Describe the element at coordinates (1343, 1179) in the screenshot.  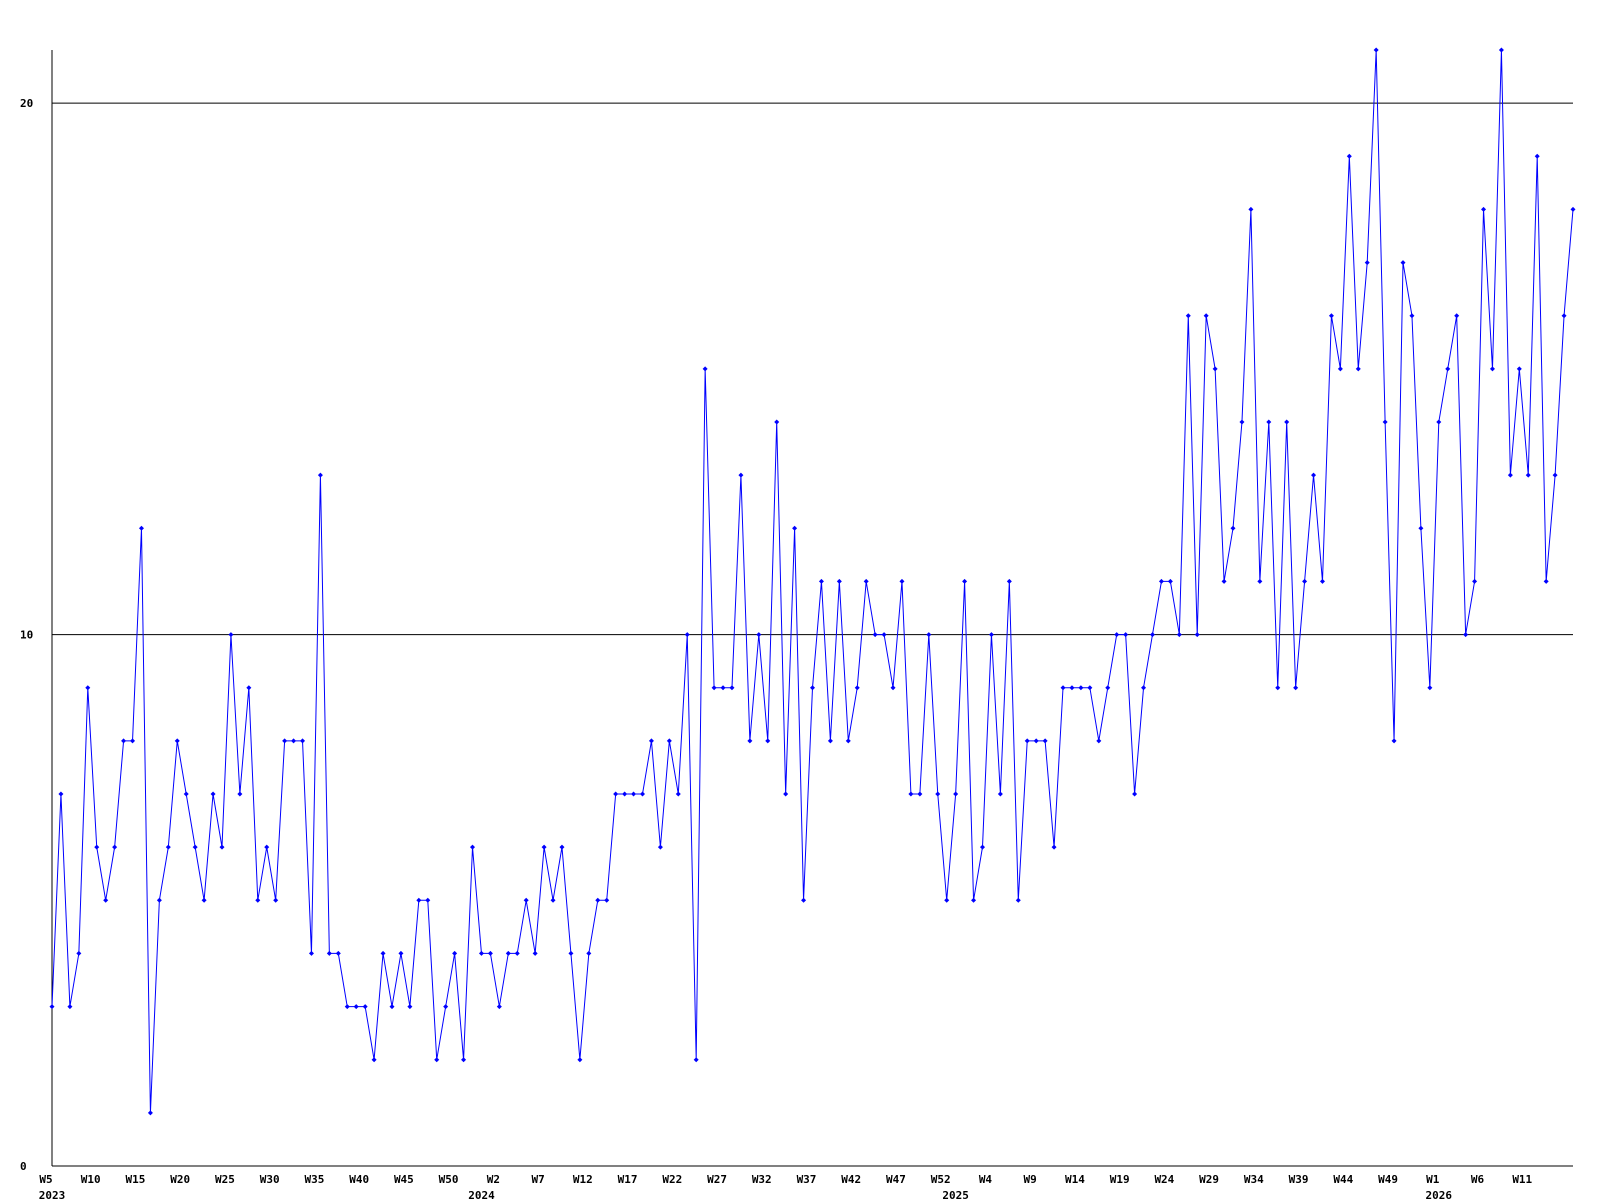
I see `x-tick-label: W44` at that location.